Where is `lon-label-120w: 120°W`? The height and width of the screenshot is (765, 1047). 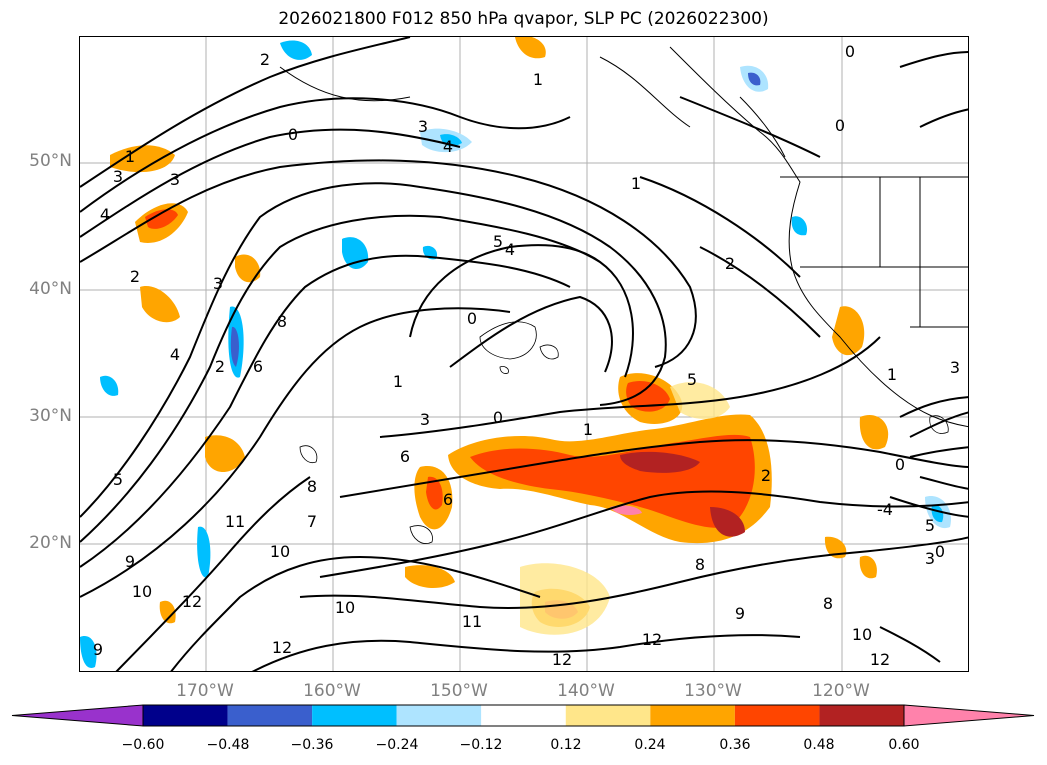
lon-label-120w: 120°W is located at coordinates (841, 691).